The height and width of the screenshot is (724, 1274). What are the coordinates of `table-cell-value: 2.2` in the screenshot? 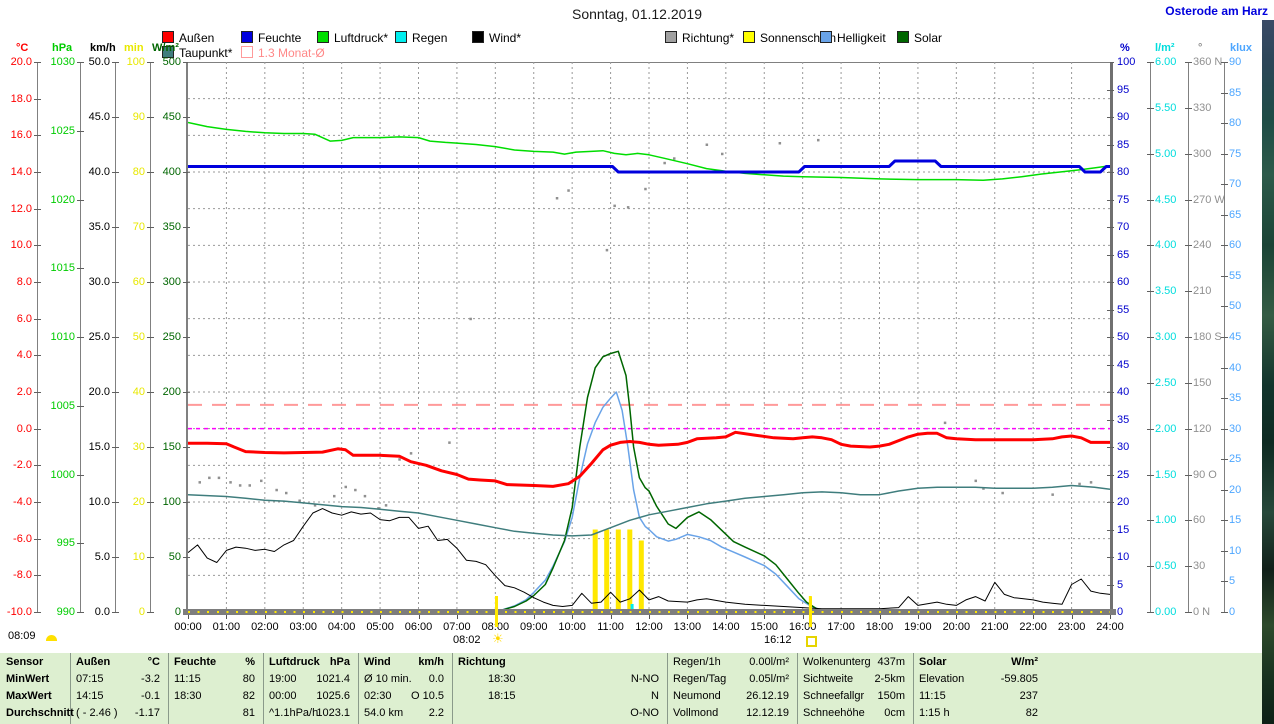 It's located at (436, 713).